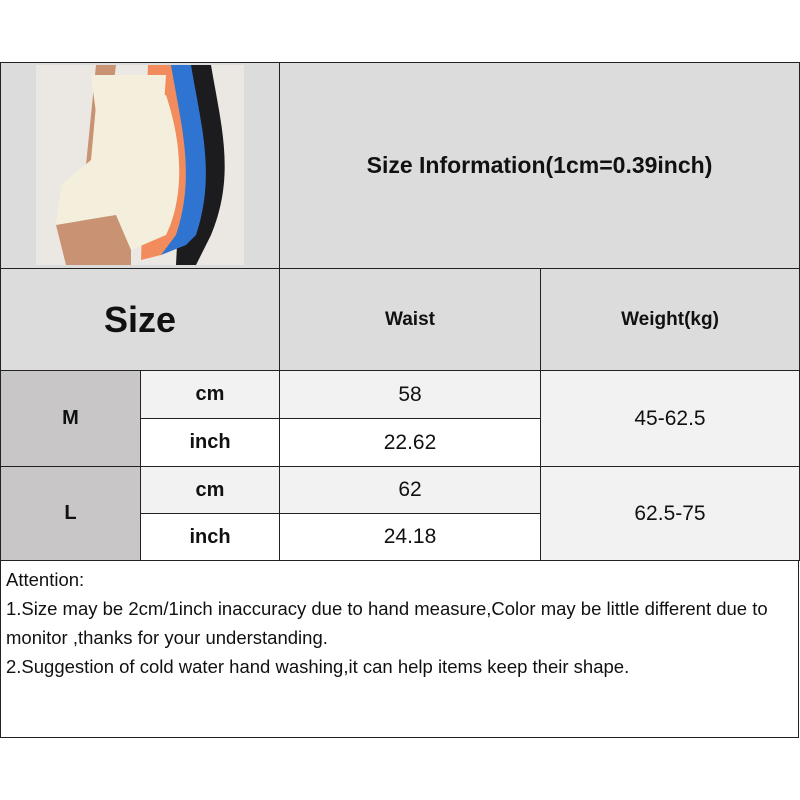  I want to click on column-header-waist: Waist, so click(410, 319).